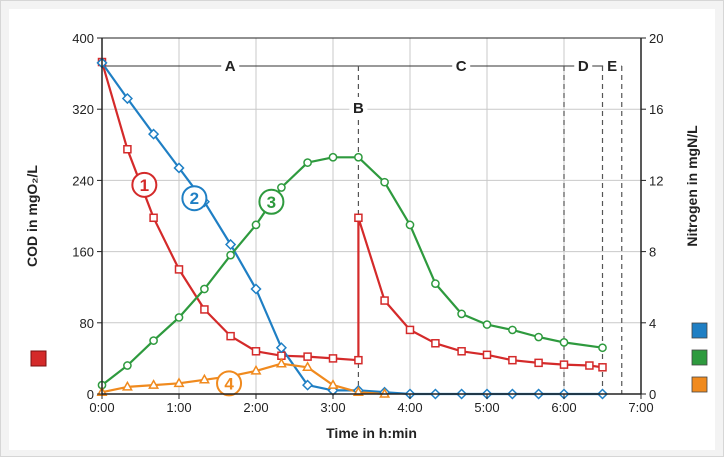  I want to click on series-2-badge, so click(194, 198).